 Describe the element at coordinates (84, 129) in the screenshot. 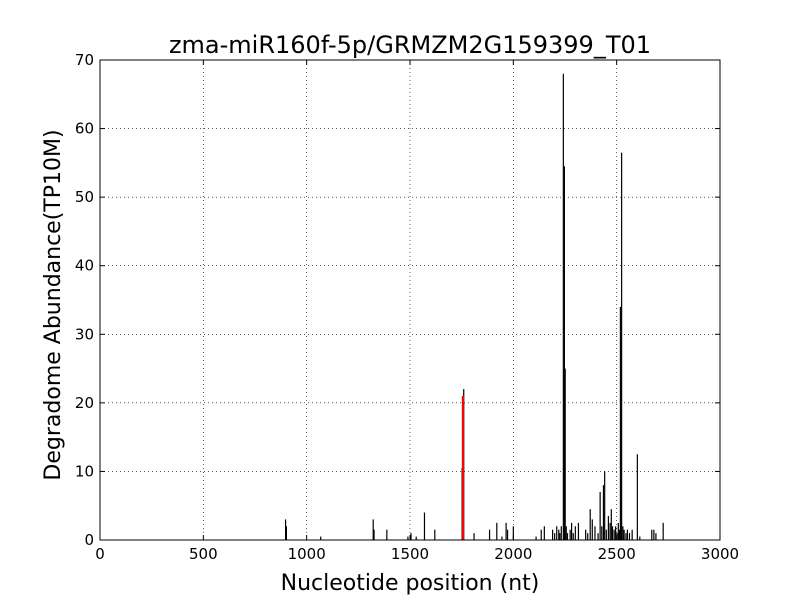

I see `y-tick-label: 60` at that location.